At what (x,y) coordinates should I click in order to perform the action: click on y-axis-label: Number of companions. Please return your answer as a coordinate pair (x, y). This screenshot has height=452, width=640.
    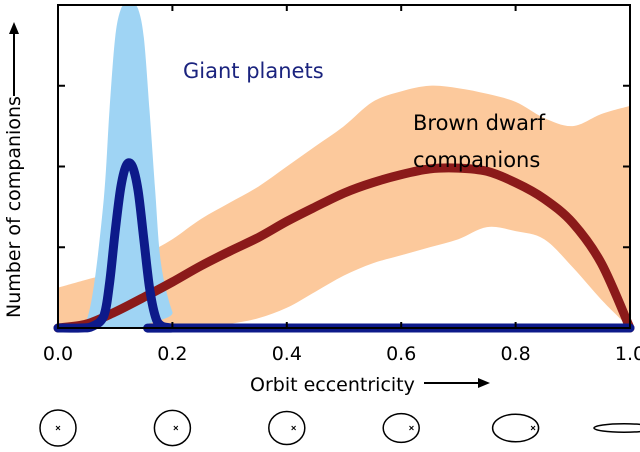
    Looking at the image, I should click on (14, 207).